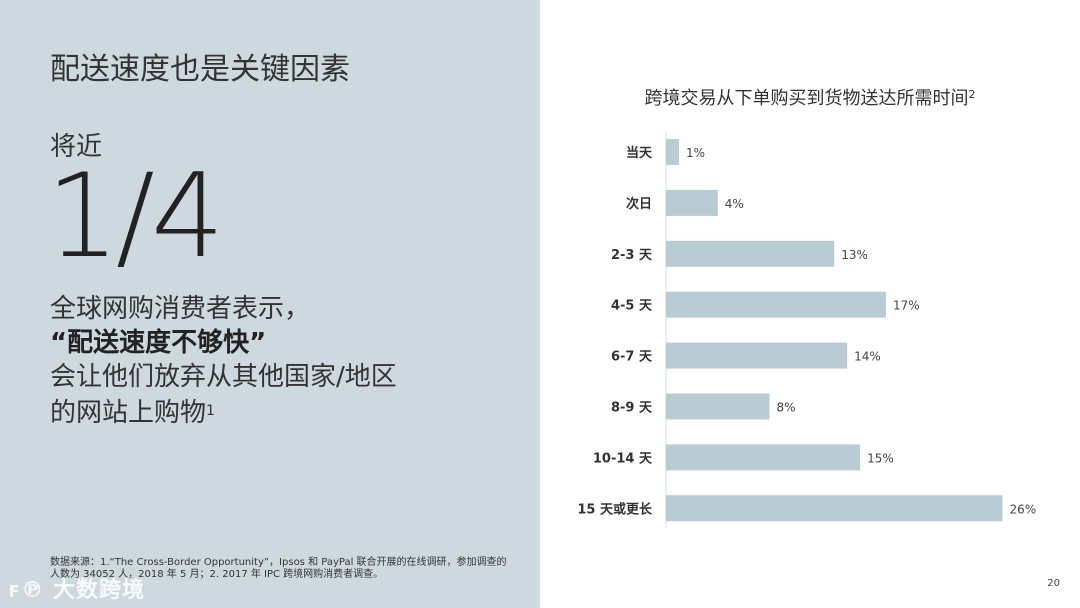  I want to click on value-label: 1%, so click(695, 153).